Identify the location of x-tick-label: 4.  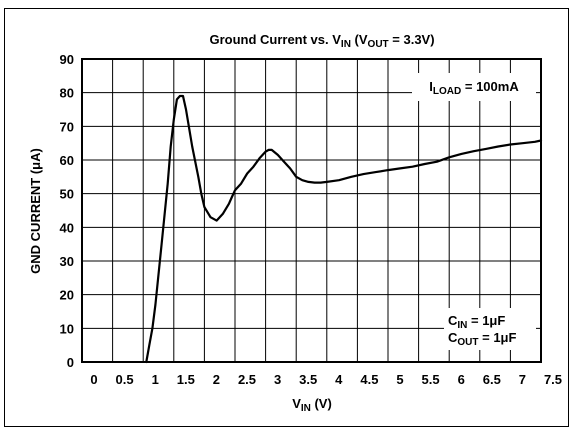
(339, 379).